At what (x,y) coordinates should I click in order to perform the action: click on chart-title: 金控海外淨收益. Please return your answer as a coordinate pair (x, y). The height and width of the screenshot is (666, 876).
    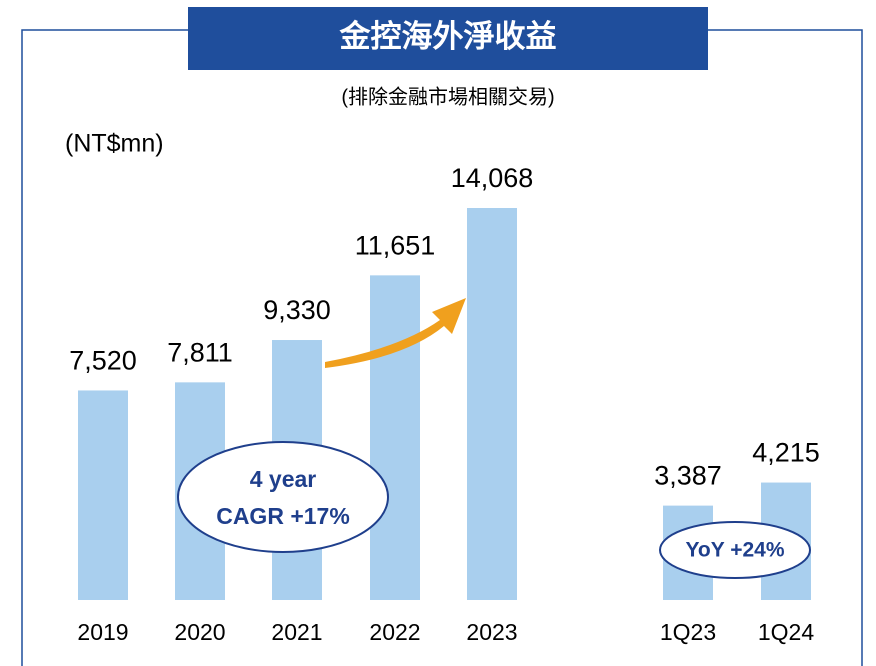
    Looking at the image, I should click on (448, 36).